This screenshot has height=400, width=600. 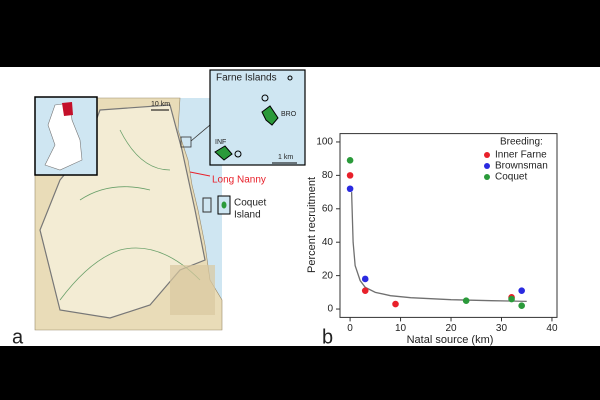 What do you see at coordinates (521, 142) in the screenshot?
I see `legend-title: Breeding:` at bounding box center [521, 142].